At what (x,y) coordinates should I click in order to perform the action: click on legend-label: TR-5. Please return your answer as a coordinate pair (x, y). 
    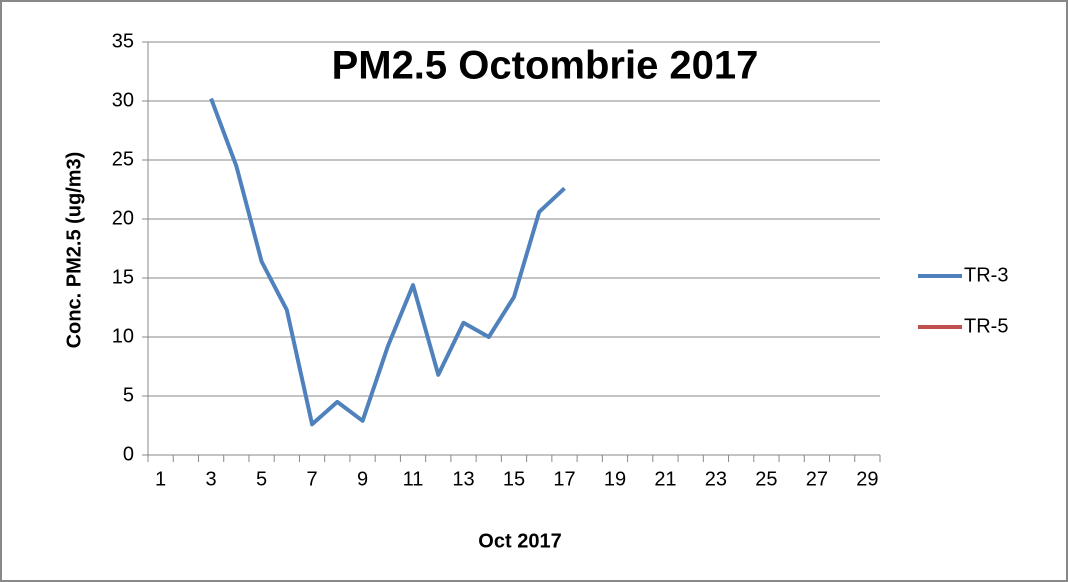
    Looking at the image, I should click on (986, 326).